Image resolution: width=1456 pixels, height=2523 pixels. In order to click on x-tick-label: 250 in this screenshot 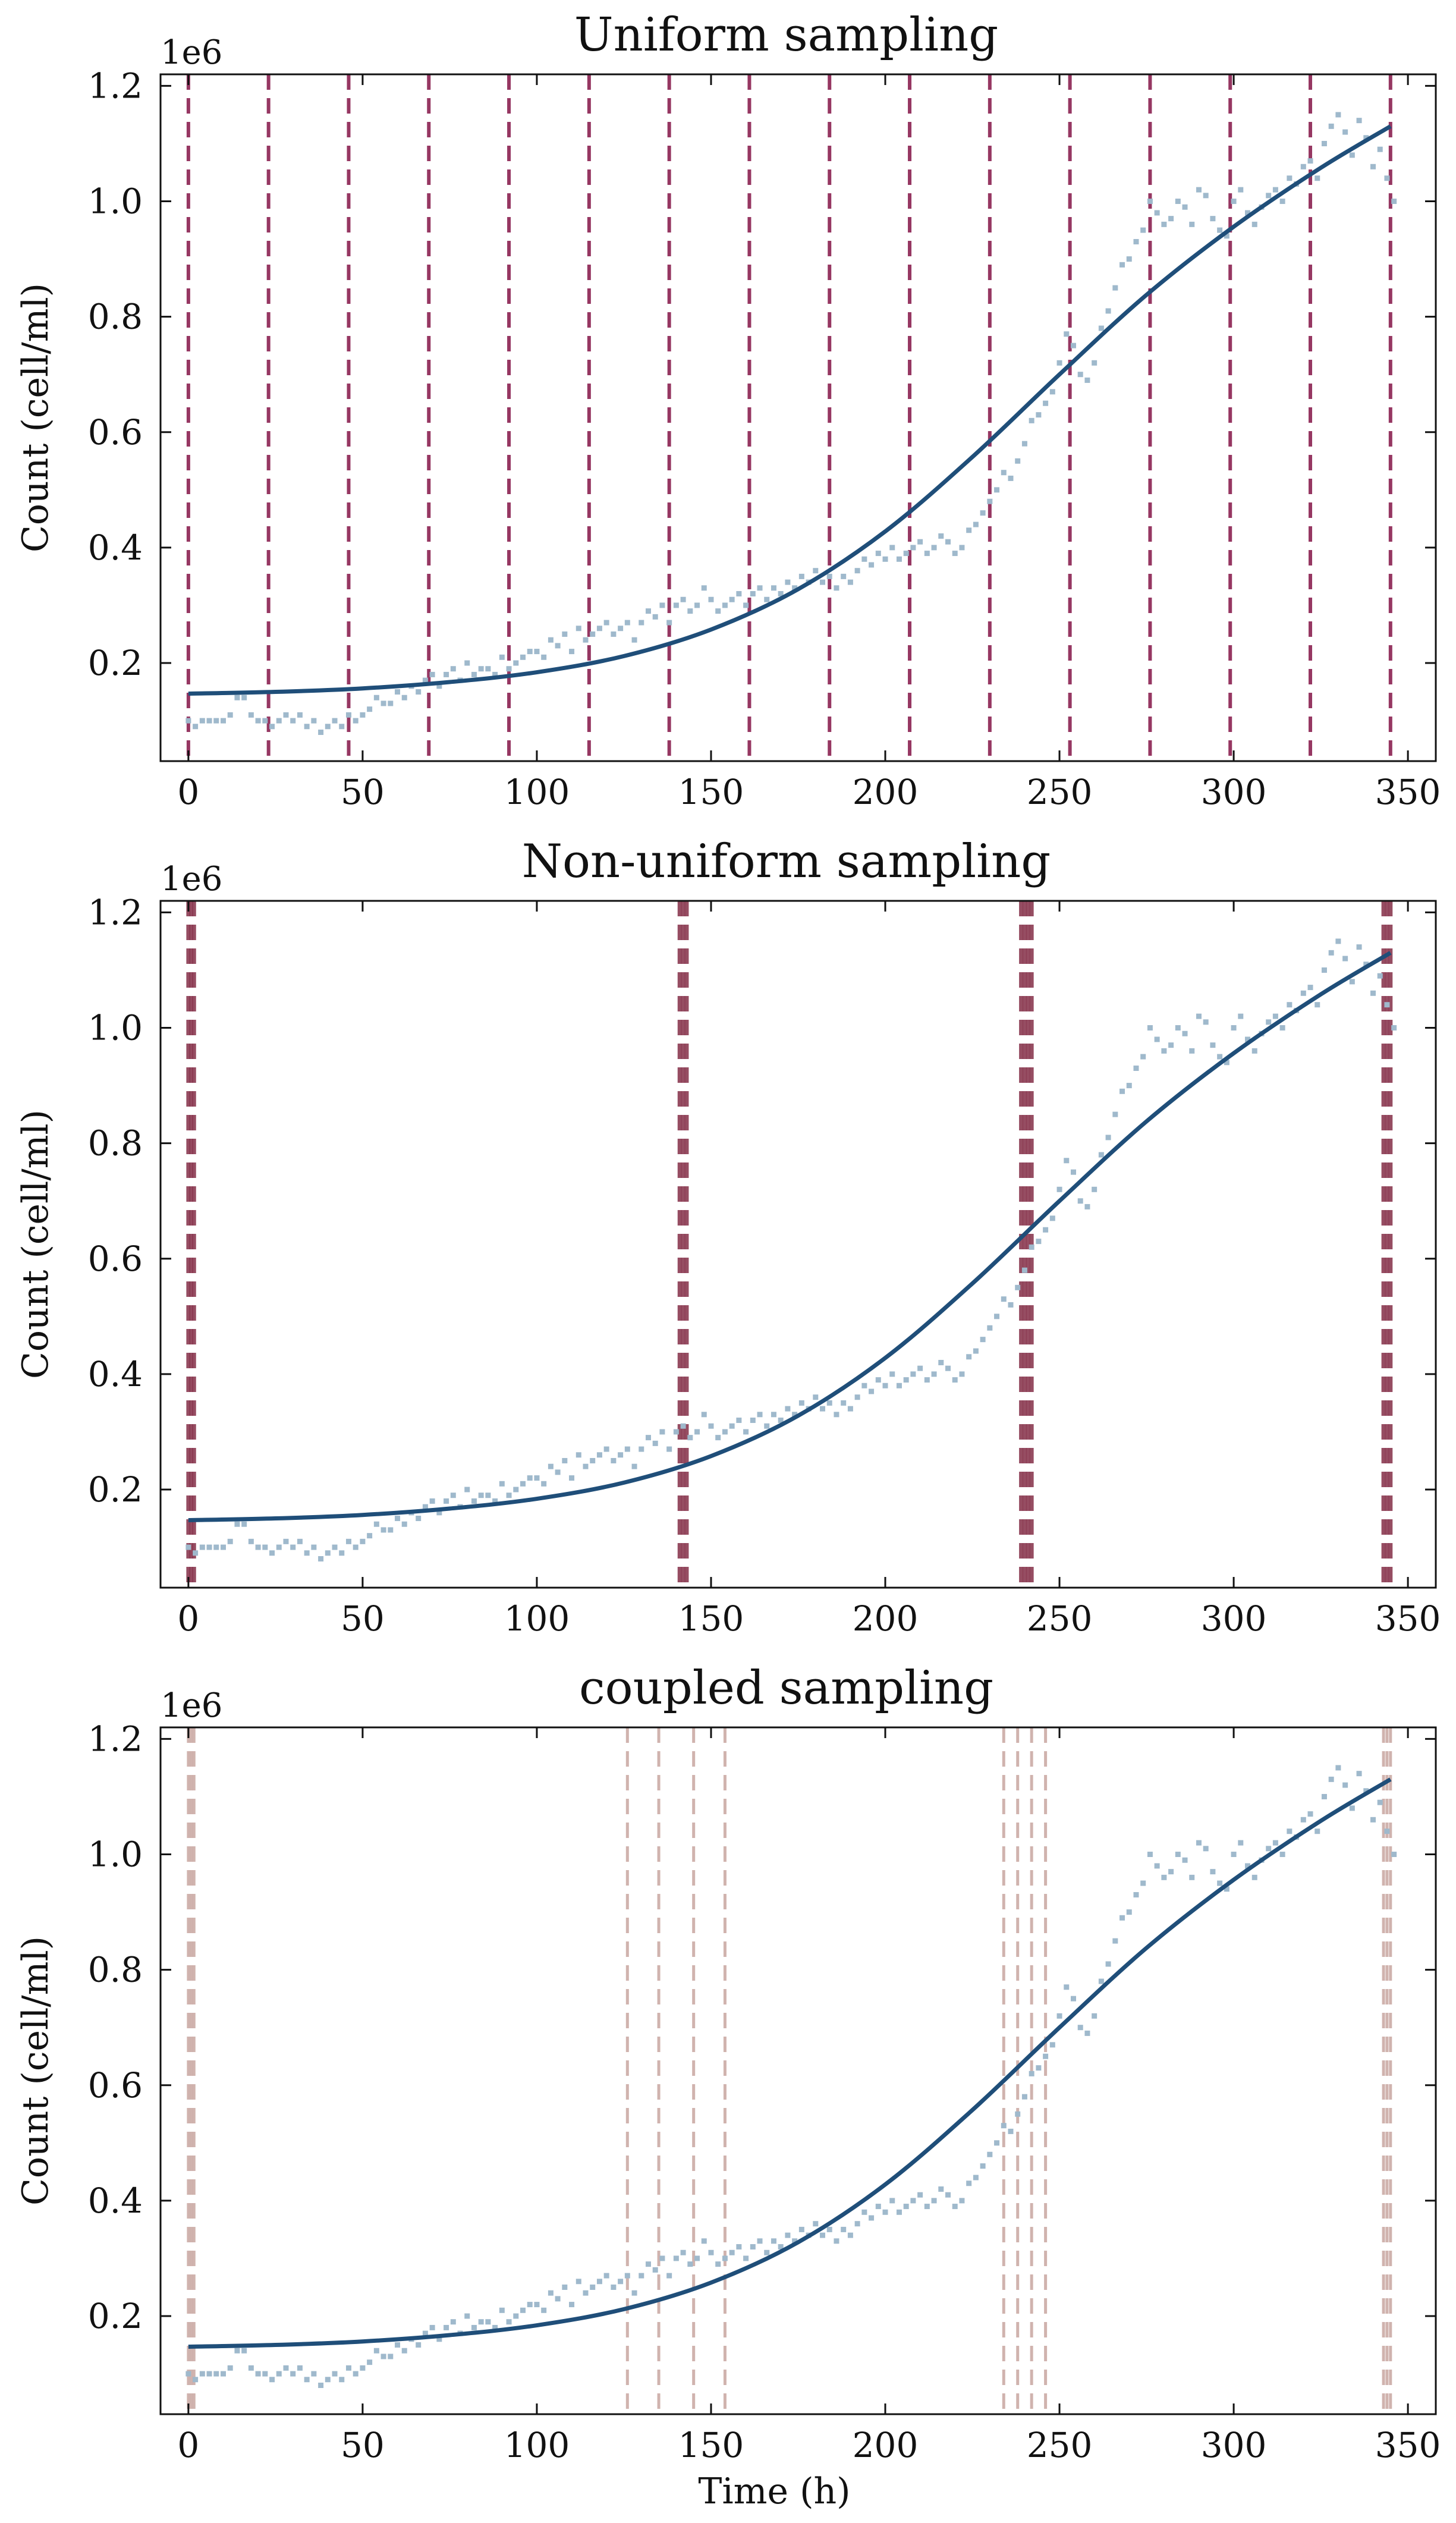, I will do `click(1060, 2445)`.